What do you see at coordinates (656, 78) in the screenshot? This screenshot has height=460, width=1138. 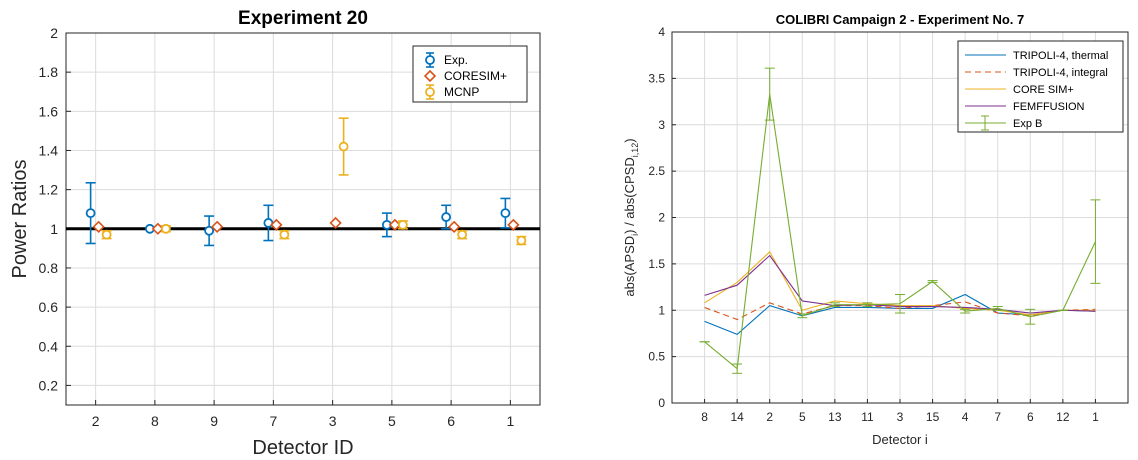 I see `y-tick-label: 3.5` at bounding box center [656, 78].